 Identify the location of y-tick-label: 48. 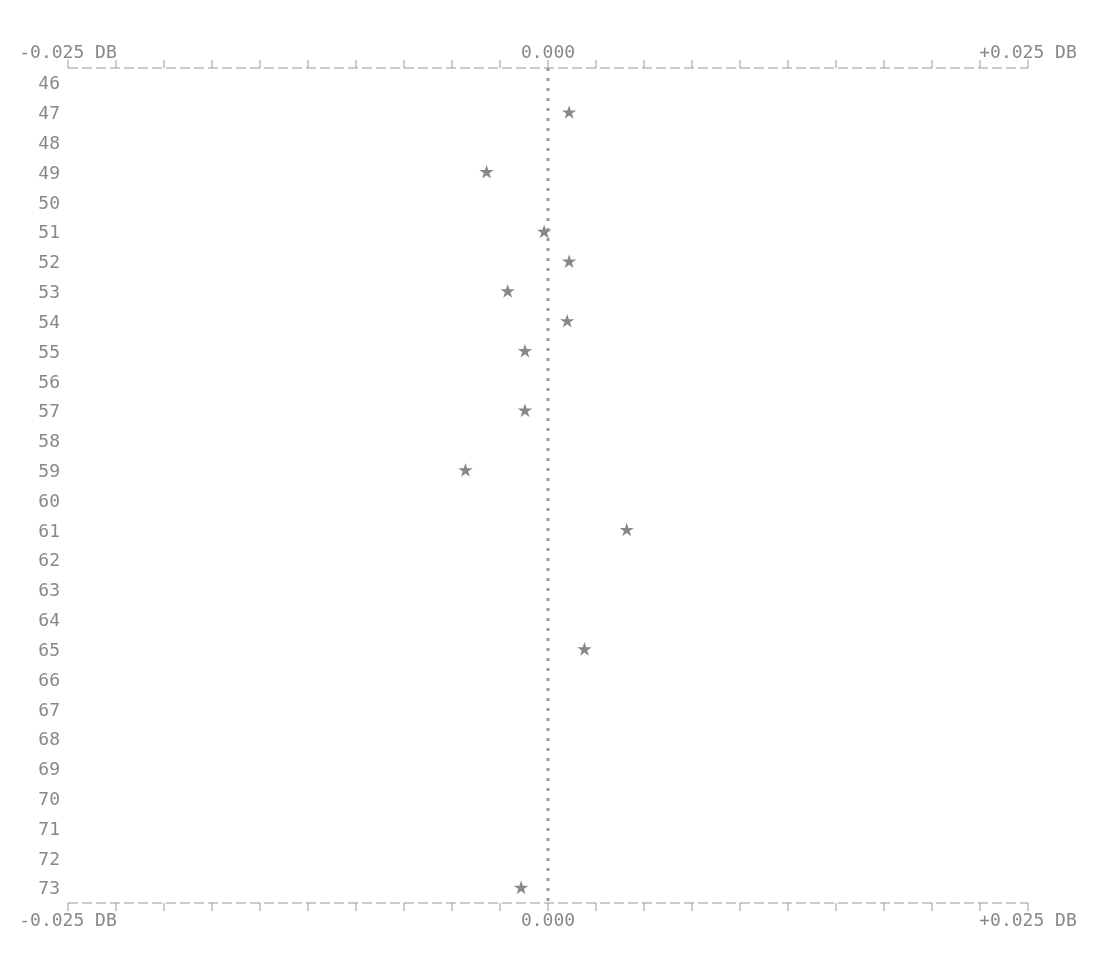
(49, 142).